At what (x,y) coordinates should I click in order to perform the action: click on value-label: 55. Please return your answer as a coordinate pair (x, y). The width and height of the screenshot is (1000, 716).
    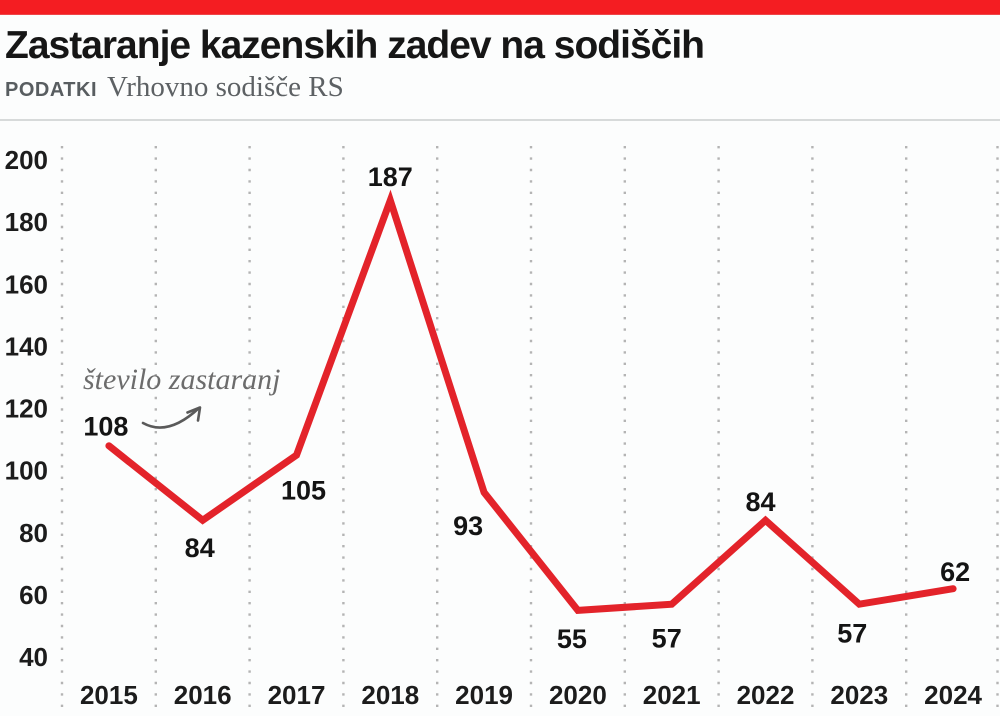
    Looking at the image, I should click on (572, 639).